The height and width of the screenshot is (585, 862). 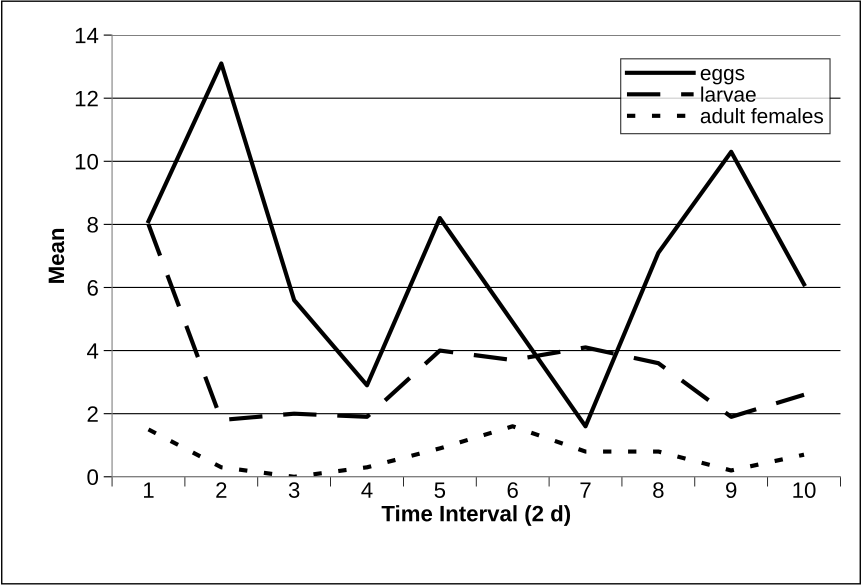 I want to click on y-tick-label: 2, so click(x=93, y=414).